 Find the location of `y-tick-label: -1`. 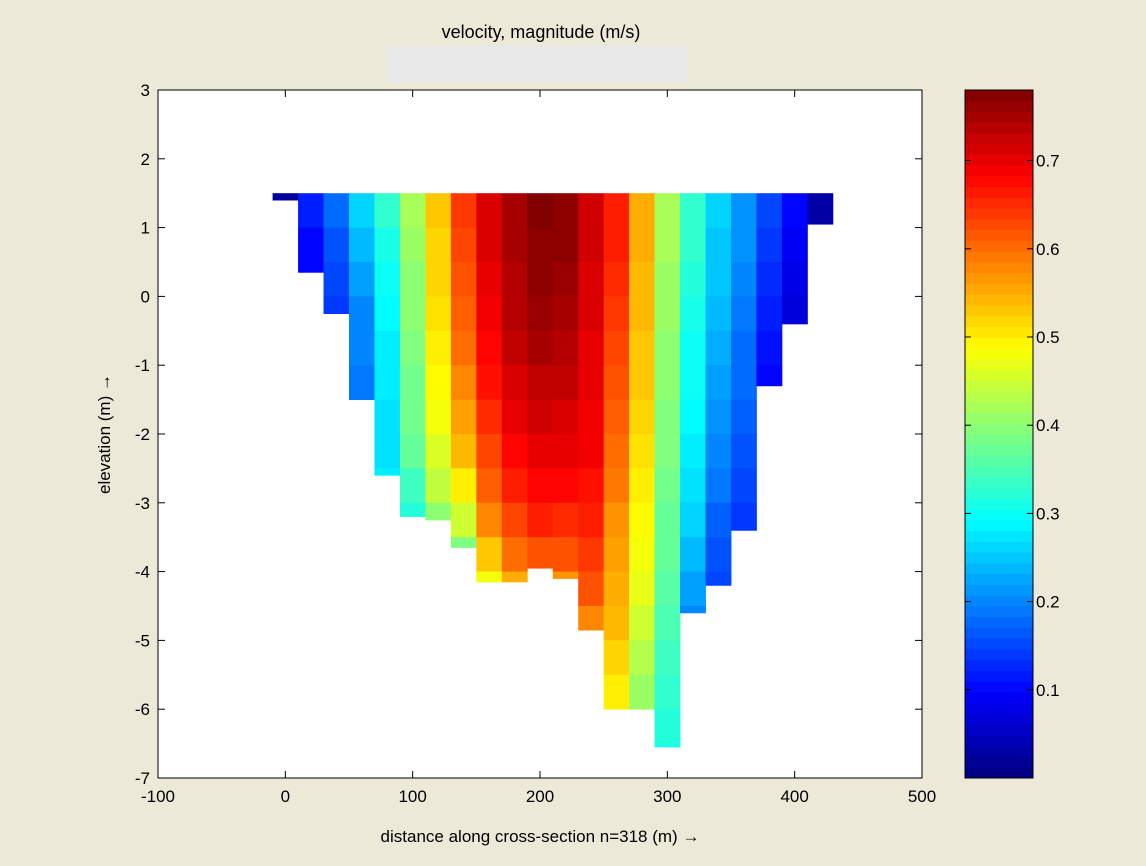

y-tick-label: -1 is located at coordinates (142, 365).